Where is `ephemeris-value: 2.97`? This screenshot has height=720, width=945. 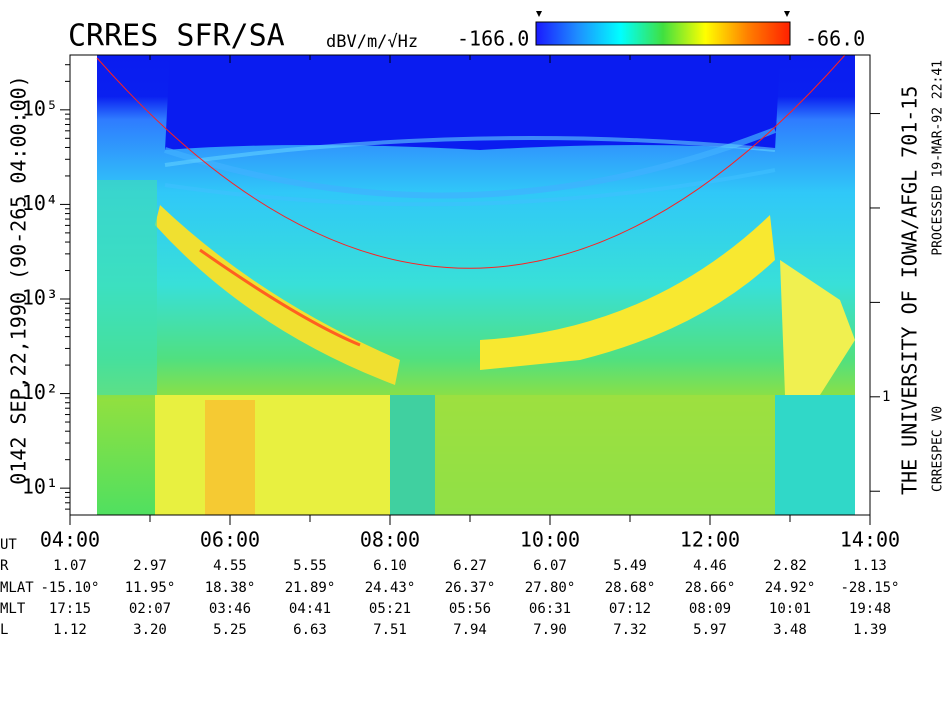 ephemeris-value: 2.97 is located at coordinates (150, 566).